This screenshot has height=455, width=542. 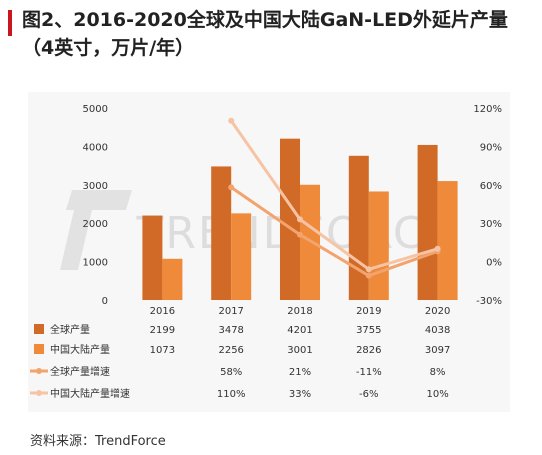 I want to click on legend-label: 中国大陆产量增速, so click(x=90, y=393).